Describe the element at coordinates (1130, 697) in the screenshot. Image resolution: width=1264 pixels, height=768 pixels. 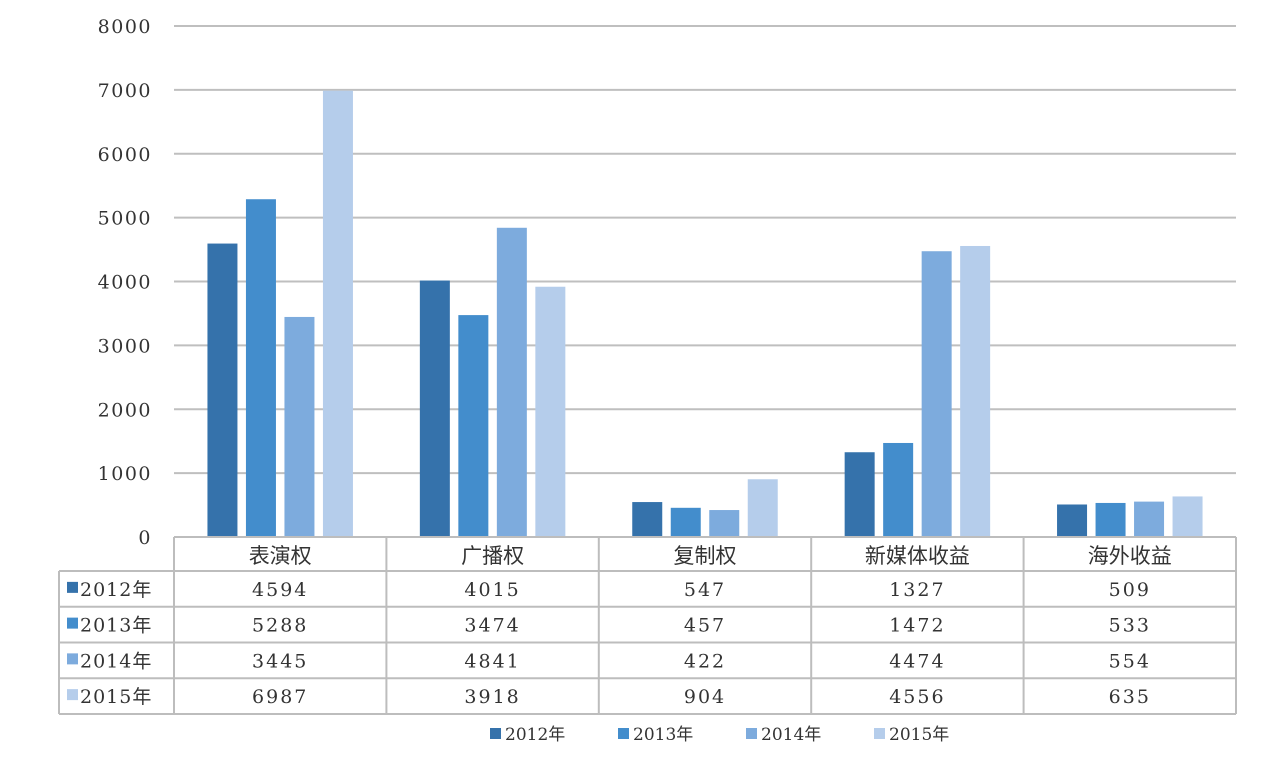
I see `table-cell-value: 635` at that location.